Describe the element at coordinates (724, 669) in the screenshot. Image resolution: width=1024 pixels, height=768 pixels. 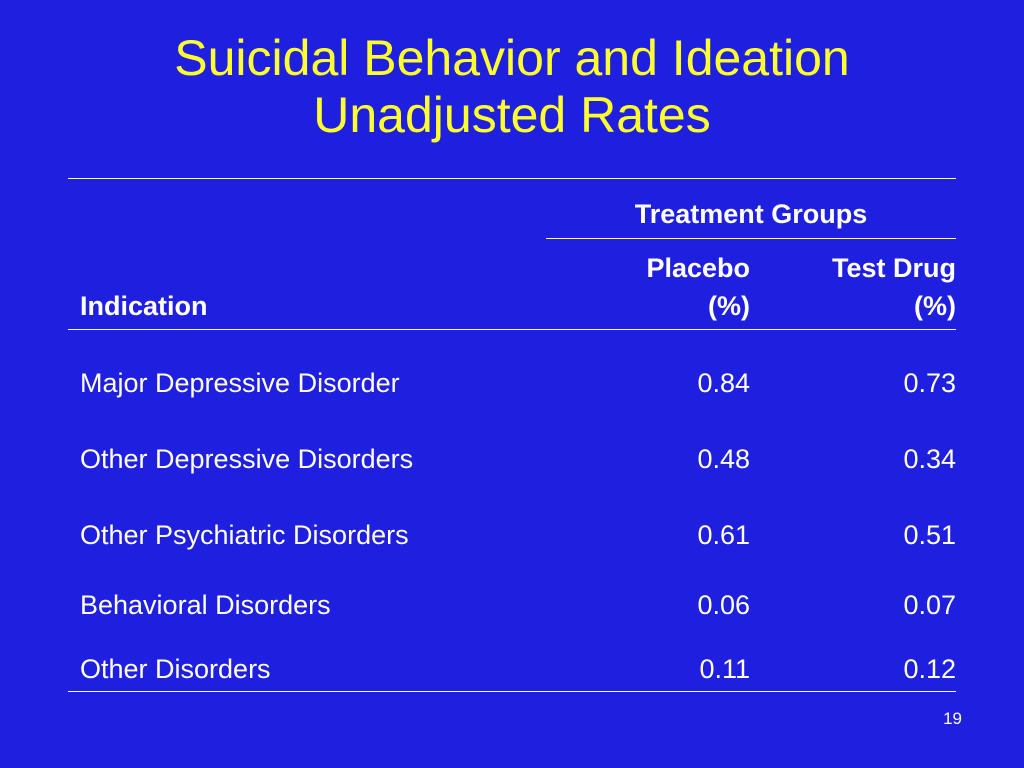
I see `row-placebo-value: 0.11` at that location.